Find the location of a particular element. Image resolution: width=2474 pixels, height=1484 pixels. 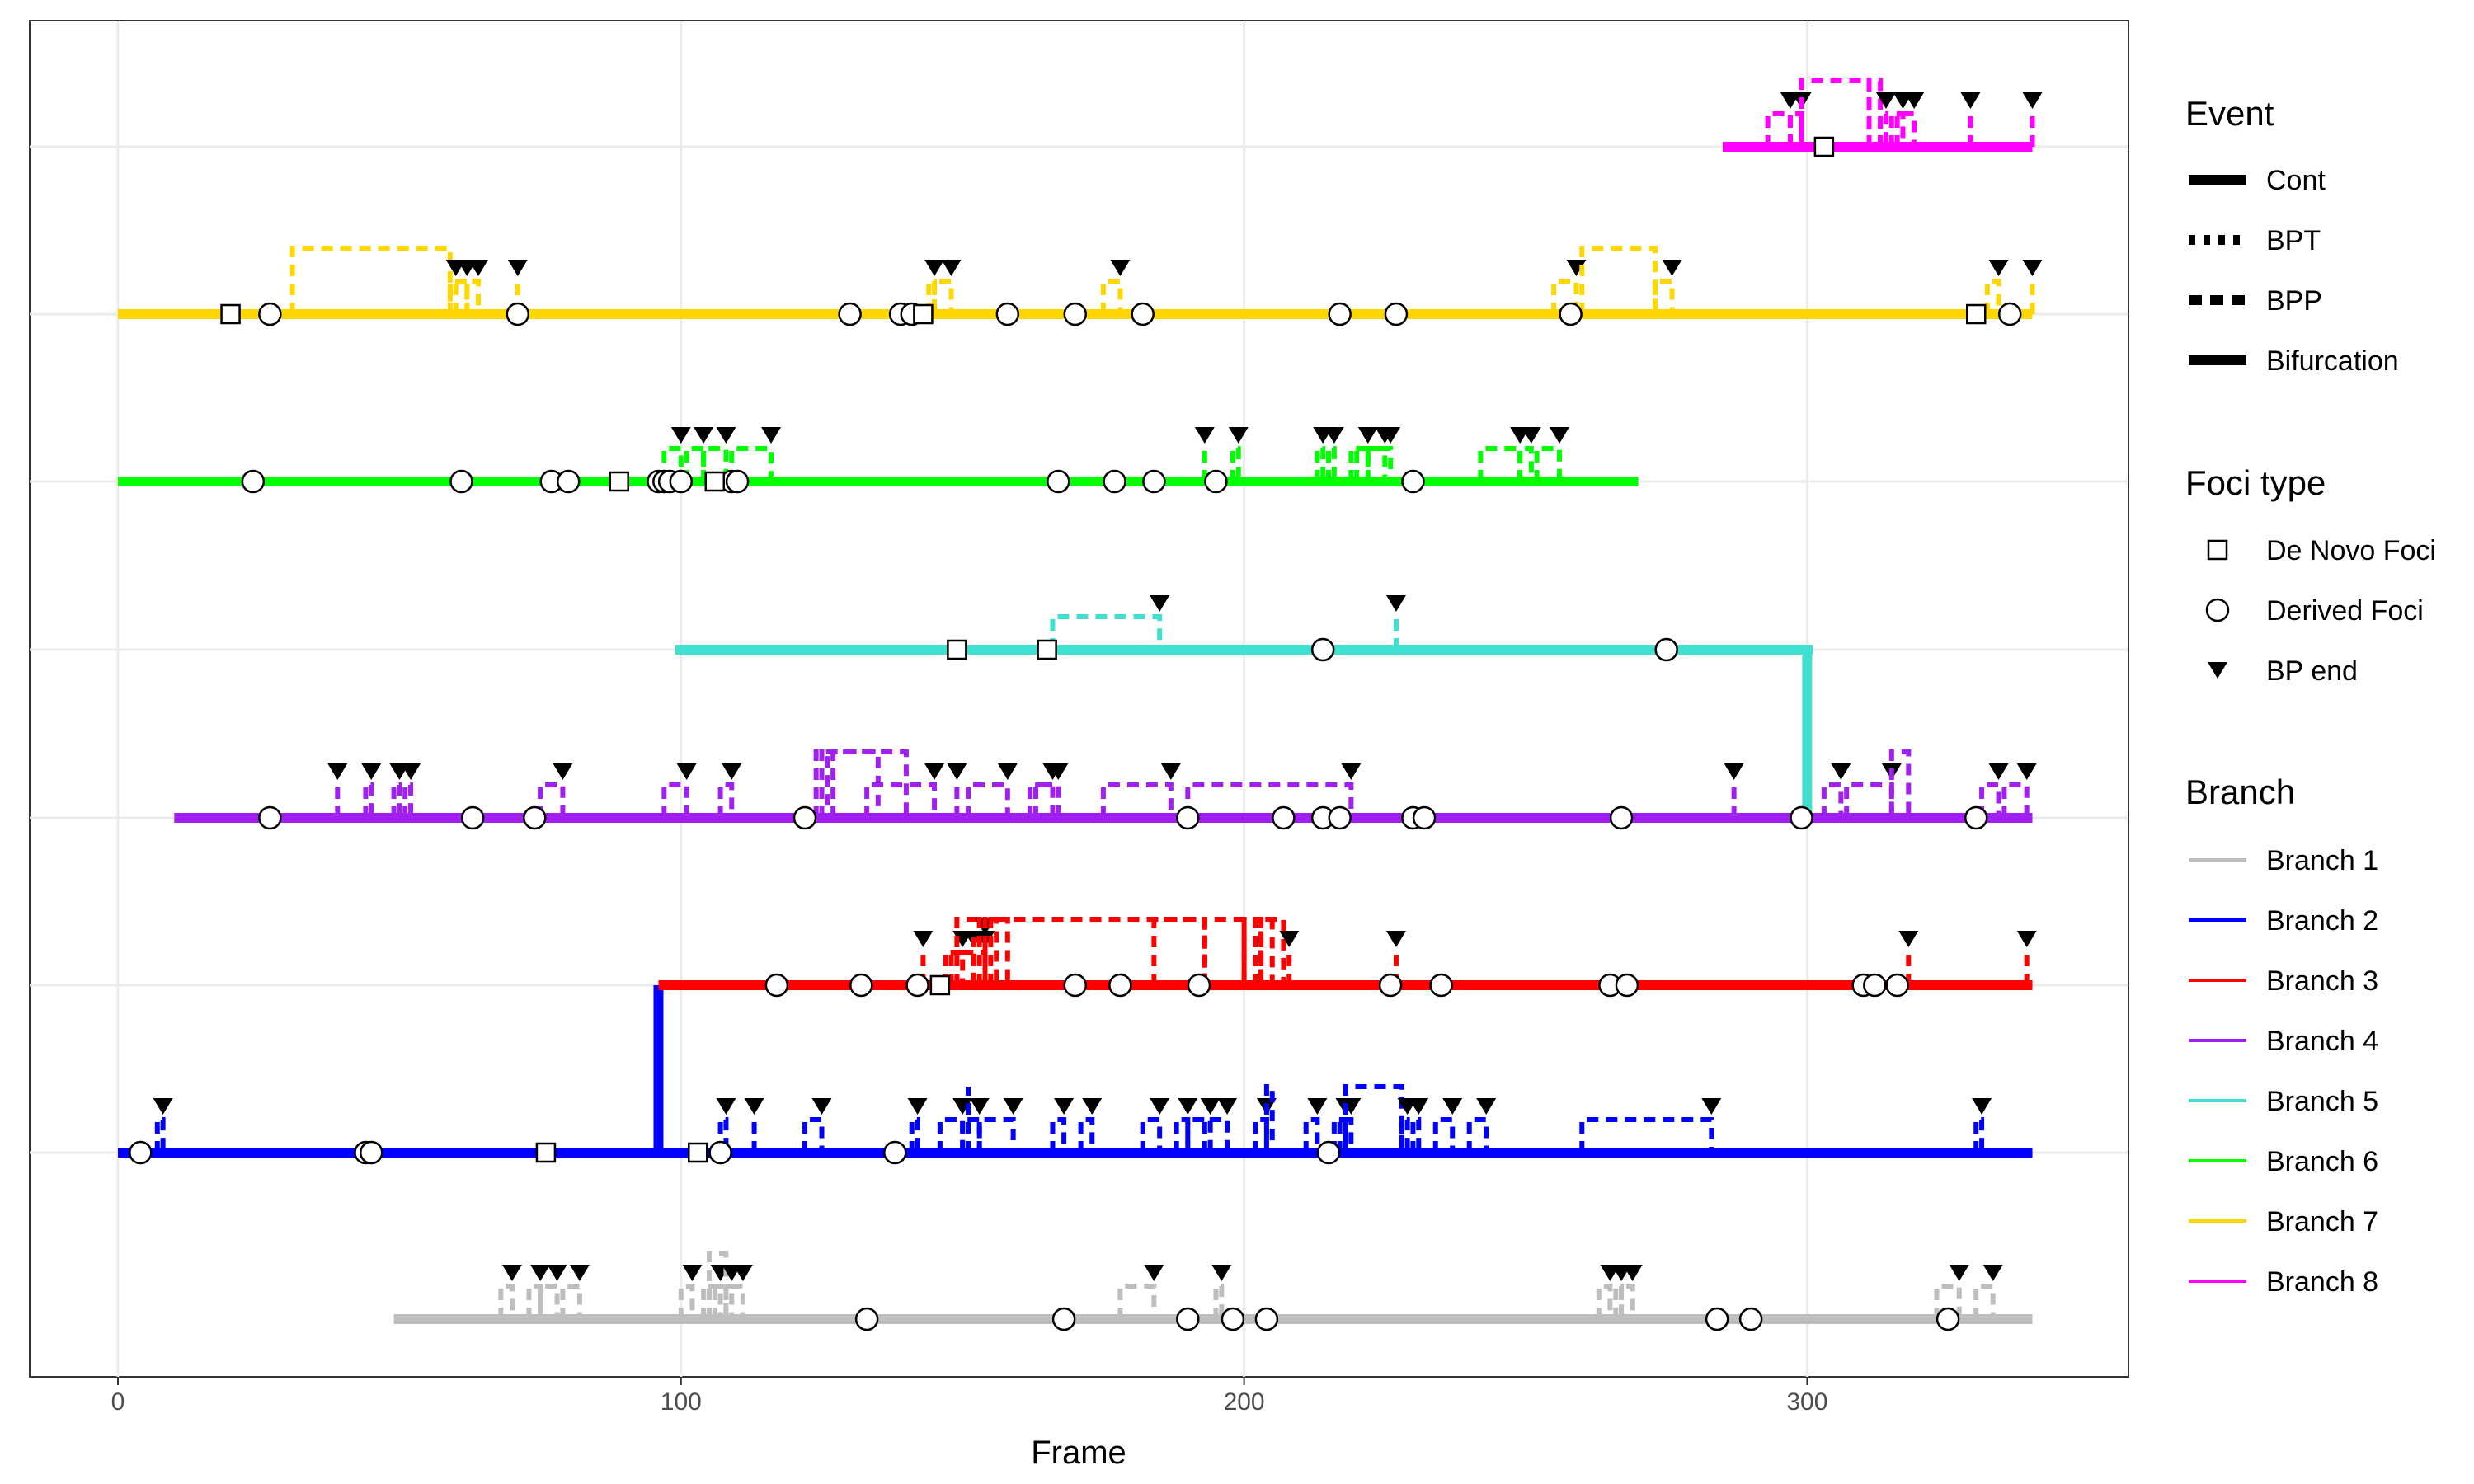

legend-branch-label: Branch 8 is located at coordinates (2322, 1282).